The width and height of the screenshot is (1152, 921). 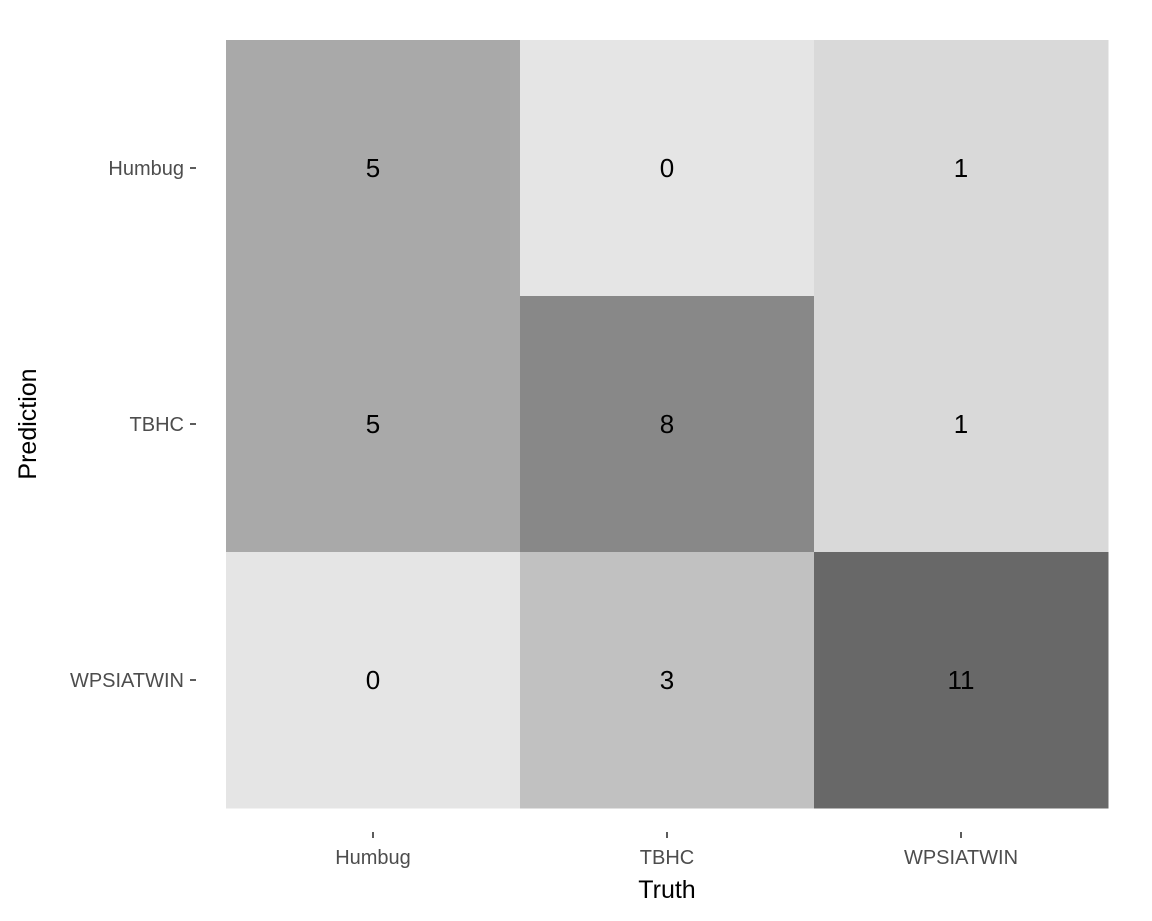 I want to click on x-axis-title: Truth, so click(x=666, y=890).